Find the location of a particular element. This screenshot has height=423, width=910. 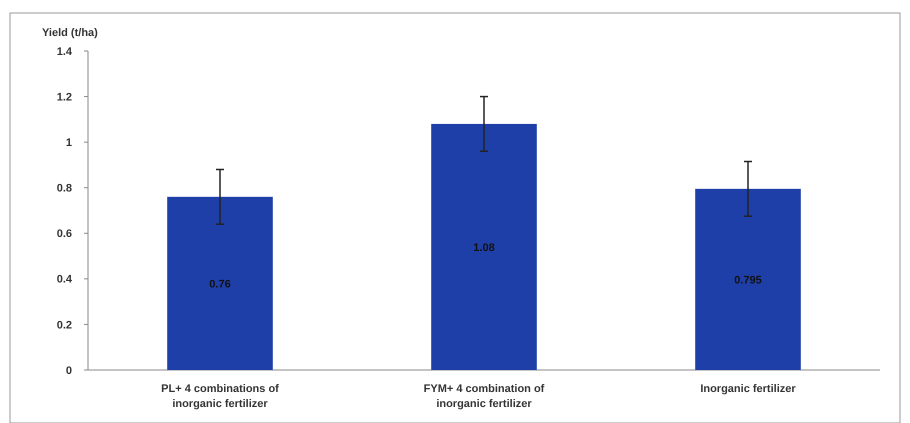

data-label: 1.08 is located at coordinates (484, 248).